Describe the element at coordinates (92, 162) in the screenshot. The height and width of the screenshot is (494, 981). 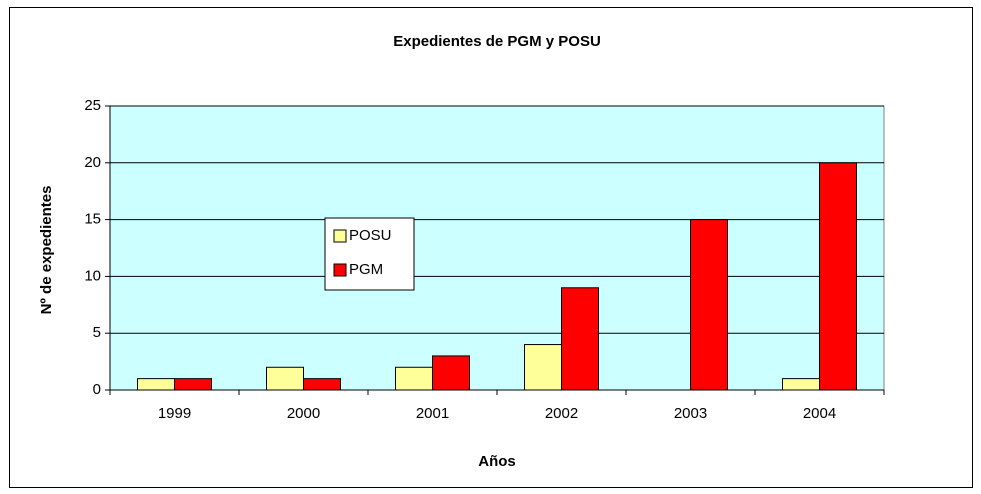
I see `y-tick-label: 20` at that location.